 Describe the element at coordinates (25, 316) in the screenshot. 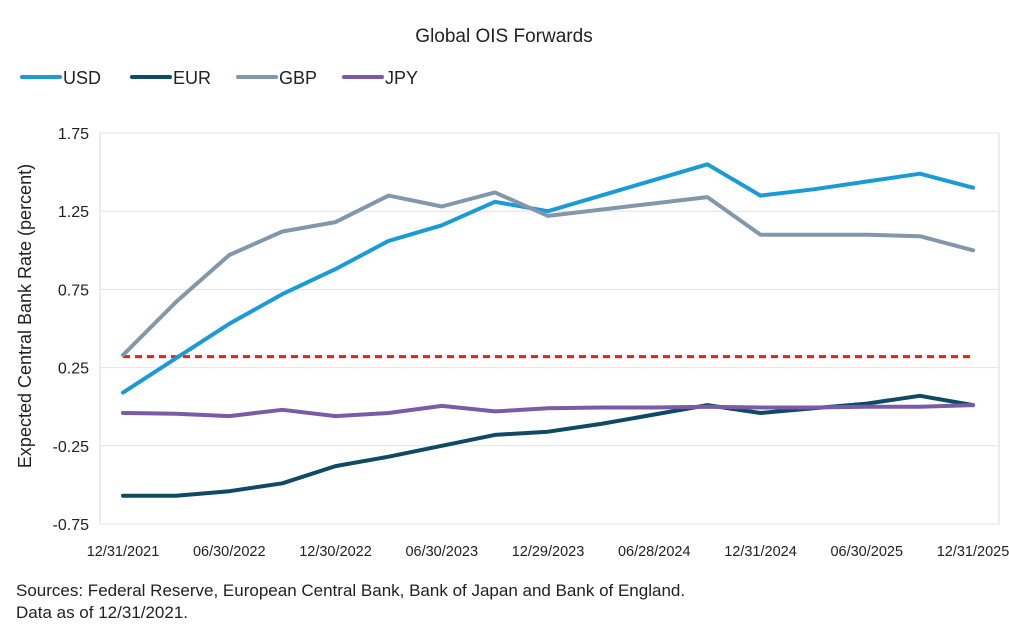

I see `y-axis-label: Expected Central Bank Rate (percent)` at that location.